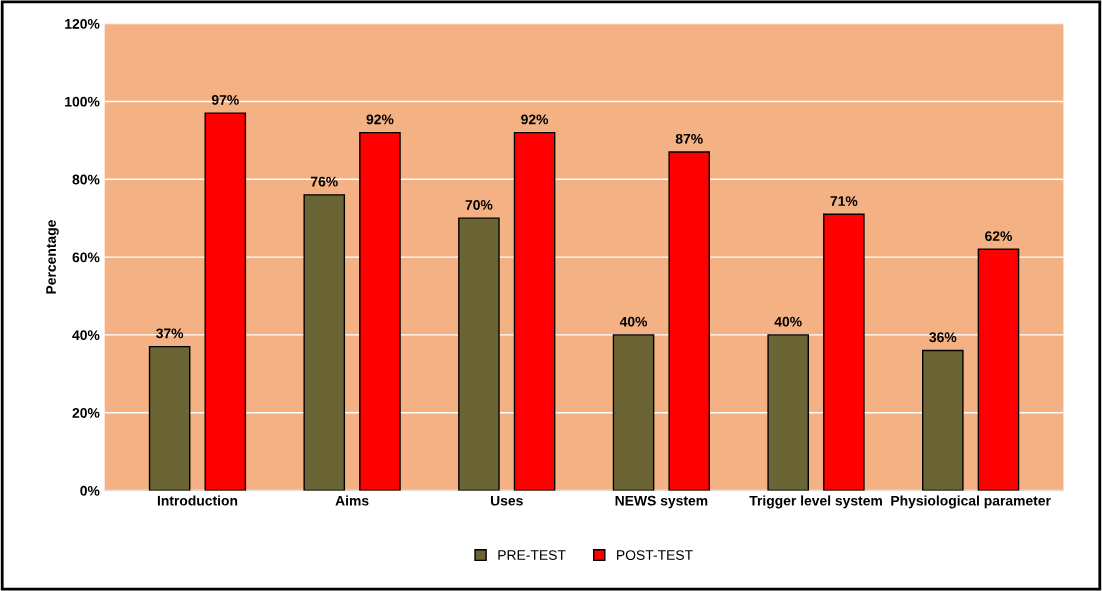  I want to click on y-tick-label: 120%, so click(82, 23).